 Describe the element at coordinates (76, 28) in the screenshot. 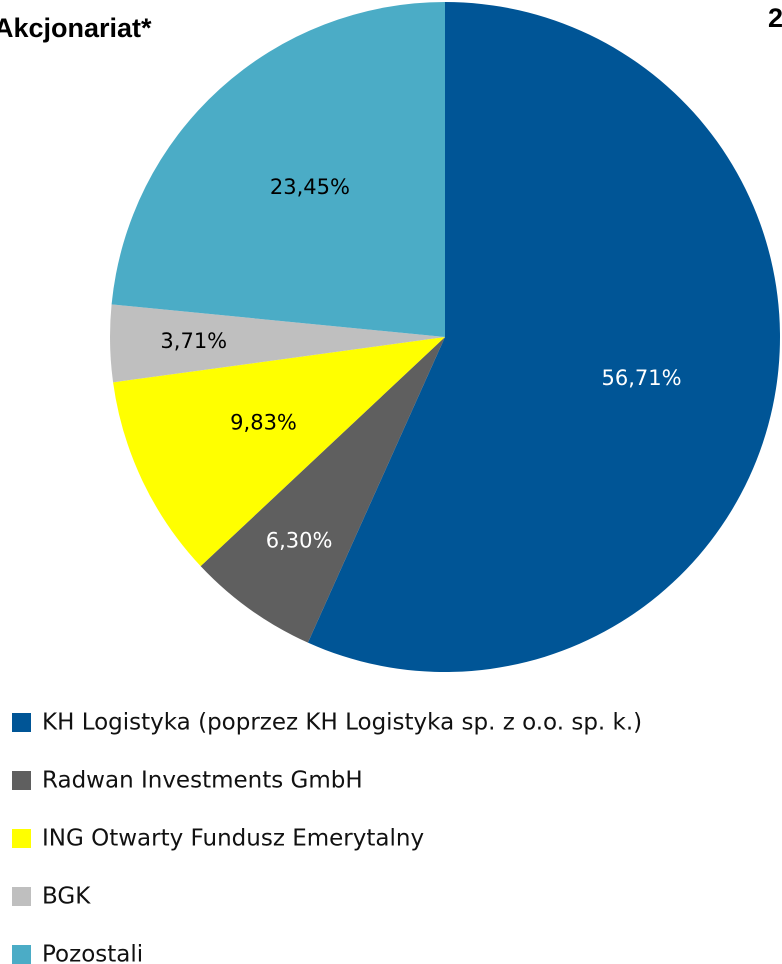

I see `chart-title: Akcjonariat*` at that location.